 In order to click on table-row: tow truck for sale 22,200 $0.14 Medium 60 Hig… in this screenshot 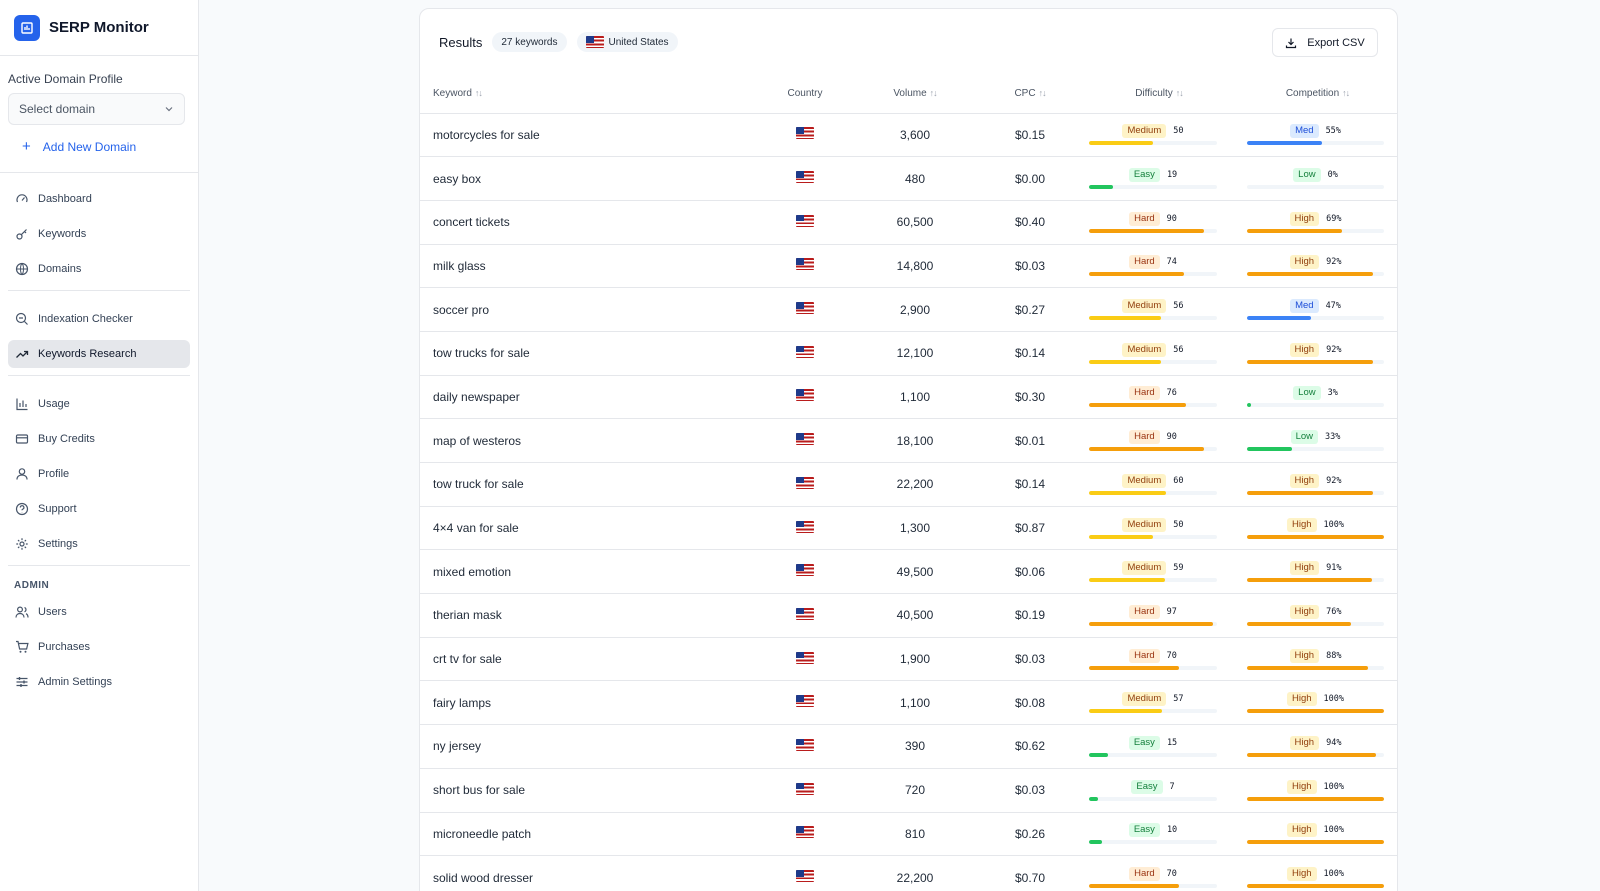, I will do `click(908, 484)`.